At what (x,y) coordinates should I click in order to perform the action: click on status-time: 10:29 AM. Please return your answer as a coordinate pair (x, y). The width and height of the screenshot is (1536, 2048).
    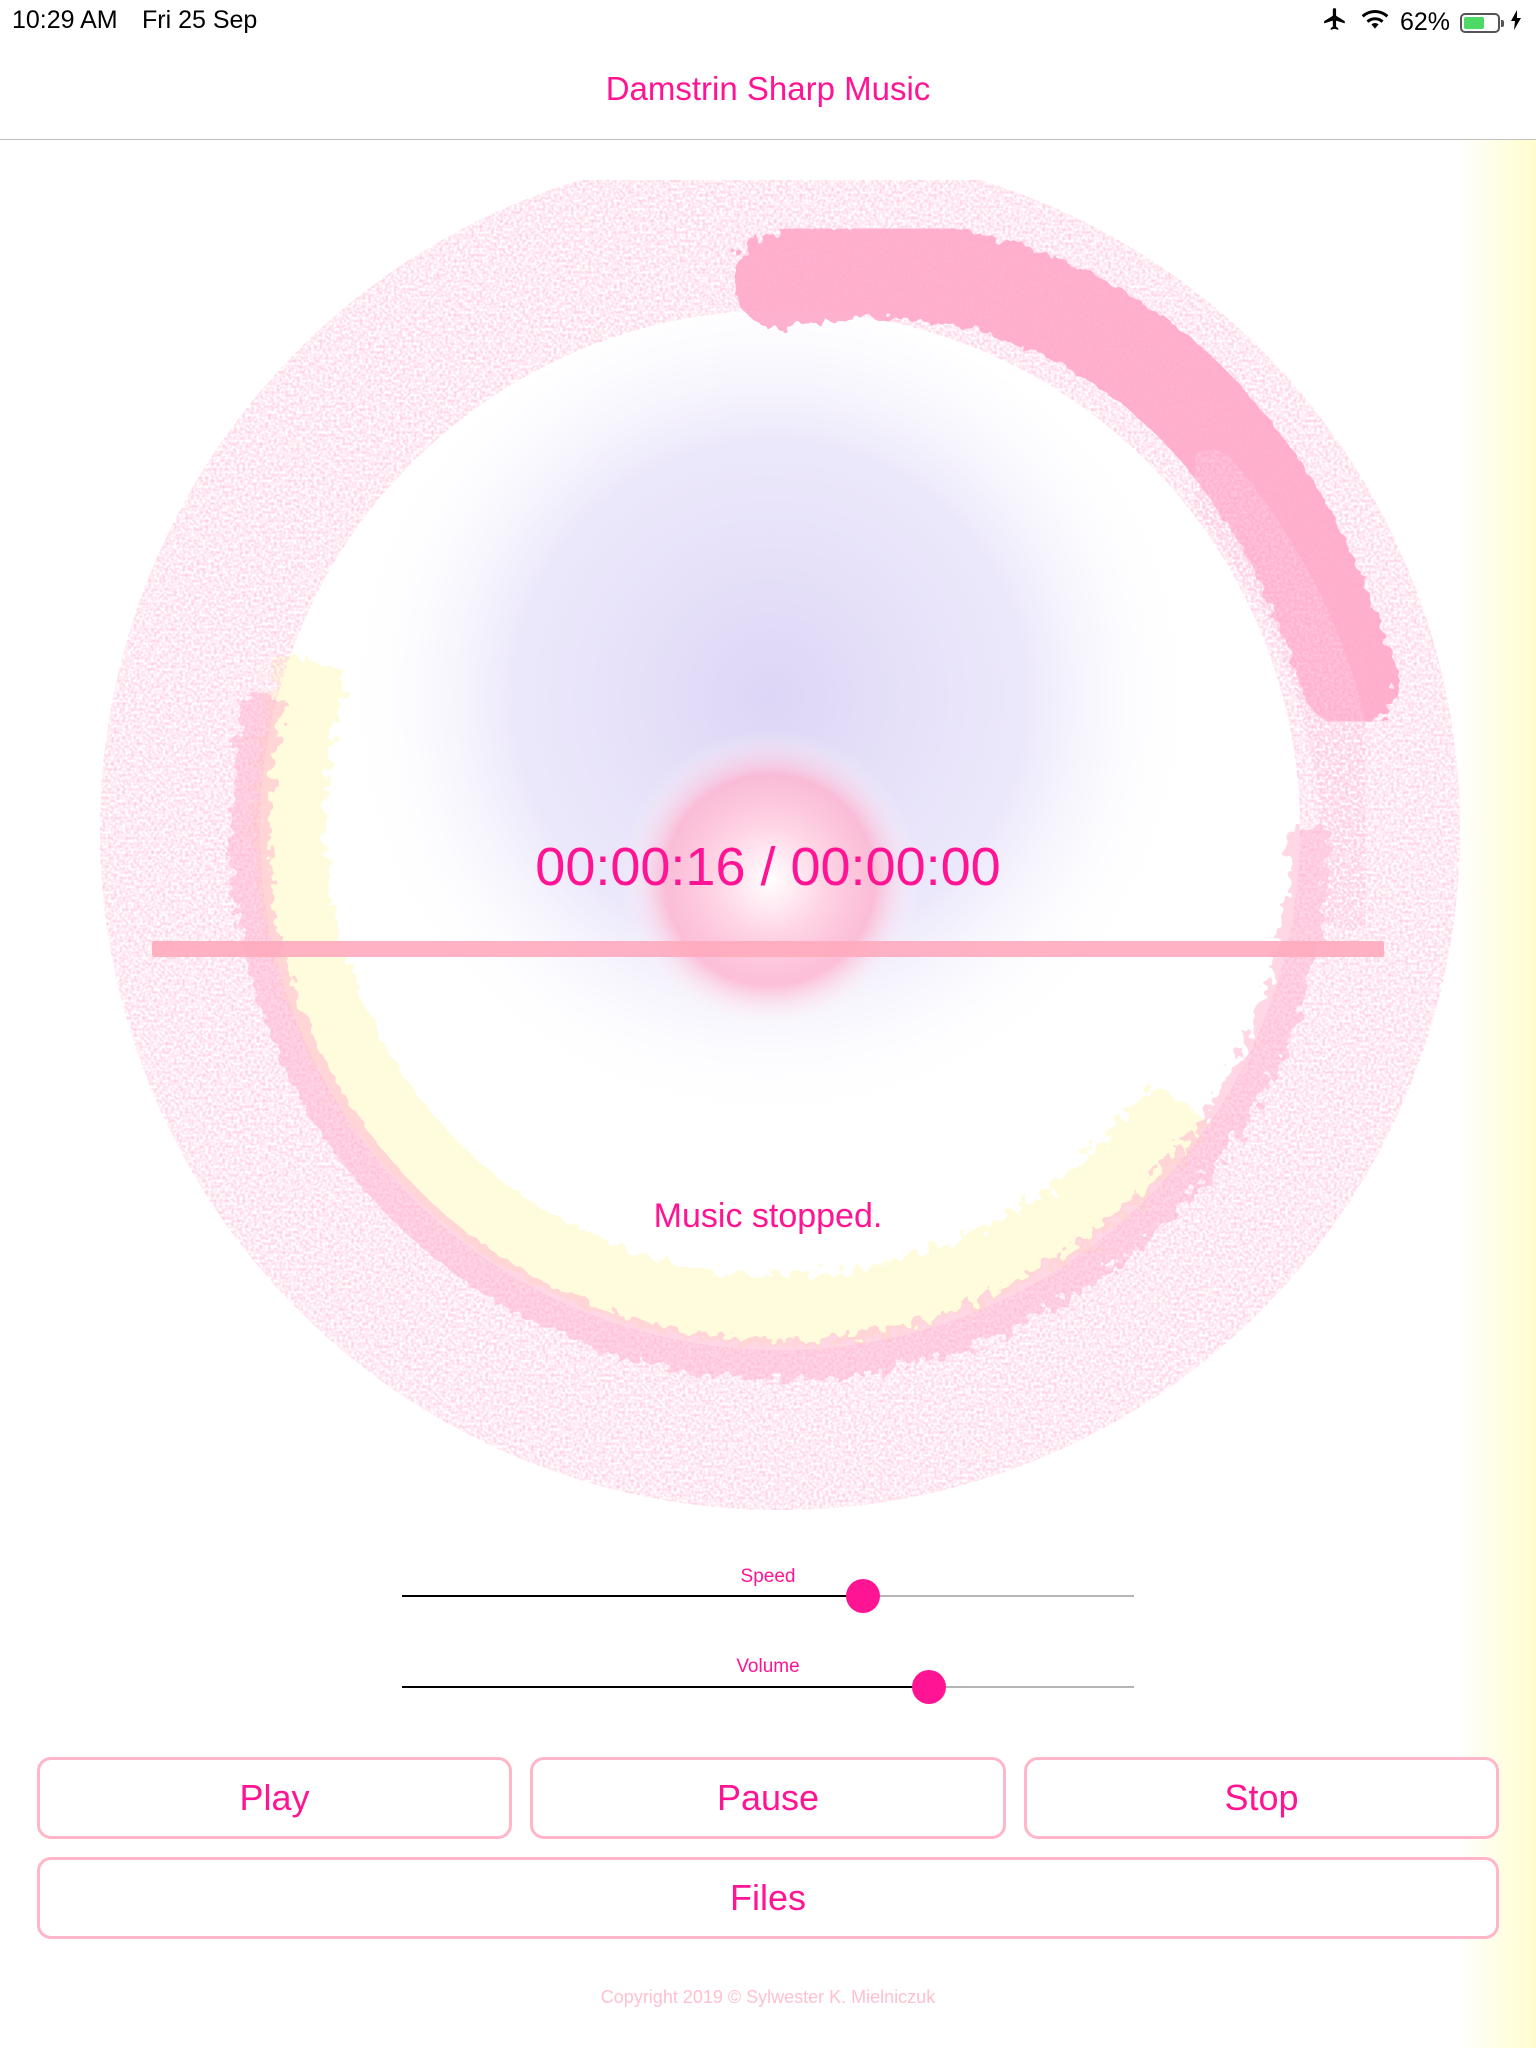
    Looking at the image, I should click on (65, 20).